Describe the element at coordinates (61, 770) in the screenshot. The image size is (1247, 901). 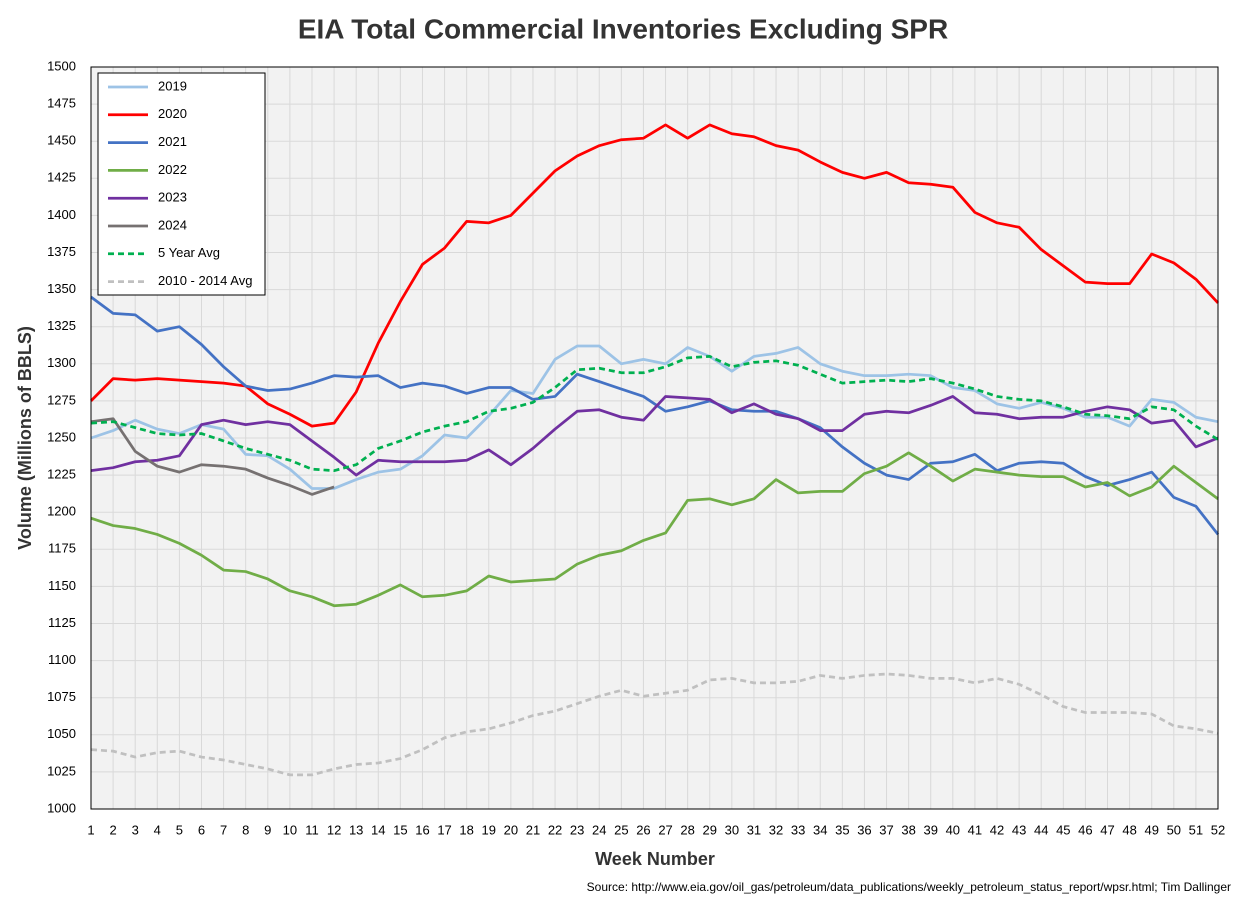
I see `y-tick-label: 1025` at that location.